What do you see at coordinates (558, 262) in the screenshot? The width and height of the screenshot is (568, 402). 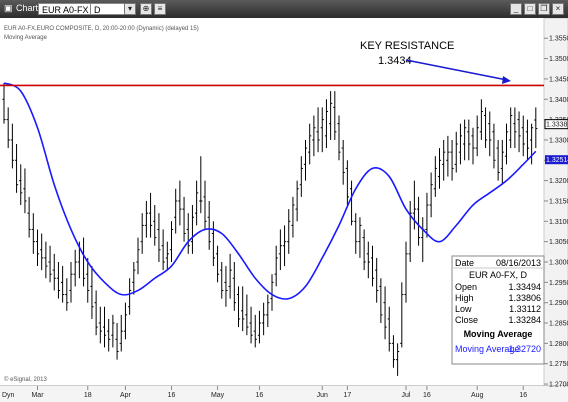 I see `y-tick-label: 1.30000` at bounding box center [558, 262].